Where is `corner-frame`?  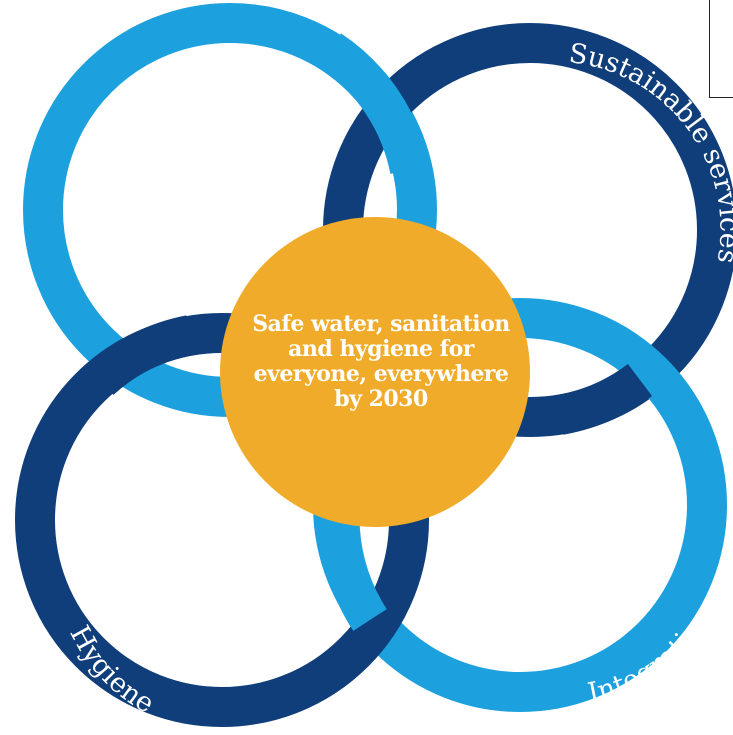 corner-frame is located at coordinates (721, 49).